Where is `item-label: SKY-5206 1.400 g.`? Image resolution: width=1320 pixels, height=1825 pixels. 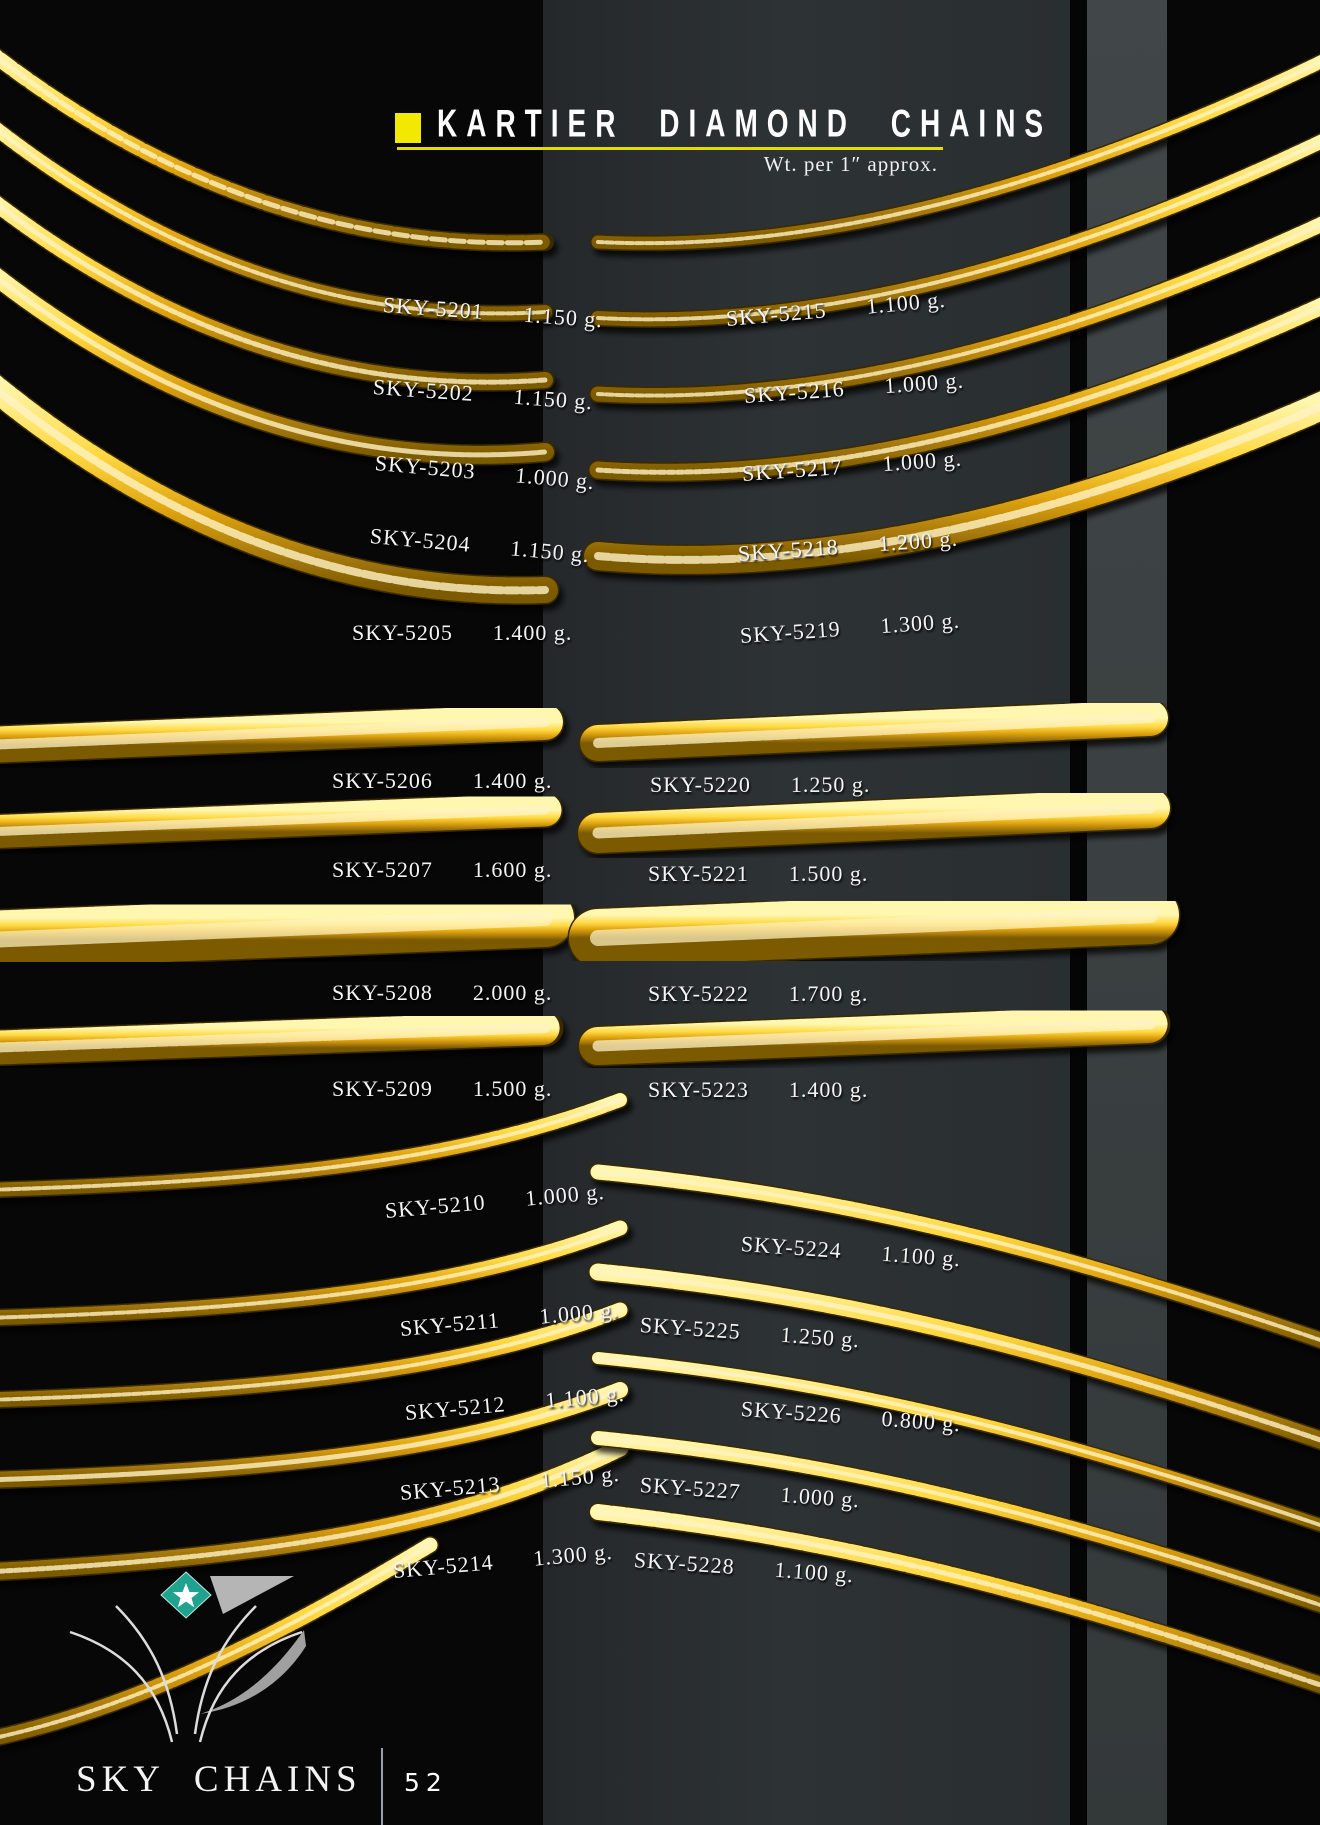 item-label: SKY-5206 1.400 g. is located at coordinates (442, 781).